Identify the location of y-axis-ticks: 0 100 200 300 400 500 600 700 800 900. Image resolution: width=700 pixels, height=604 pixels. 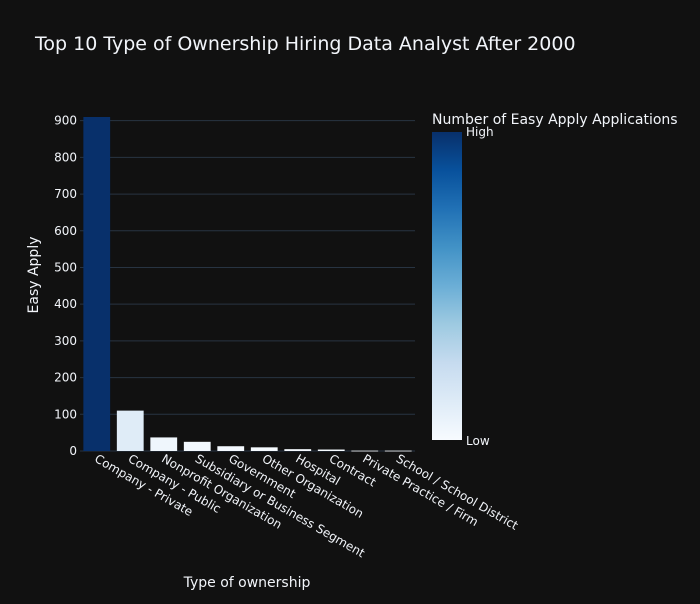
(65, 286).